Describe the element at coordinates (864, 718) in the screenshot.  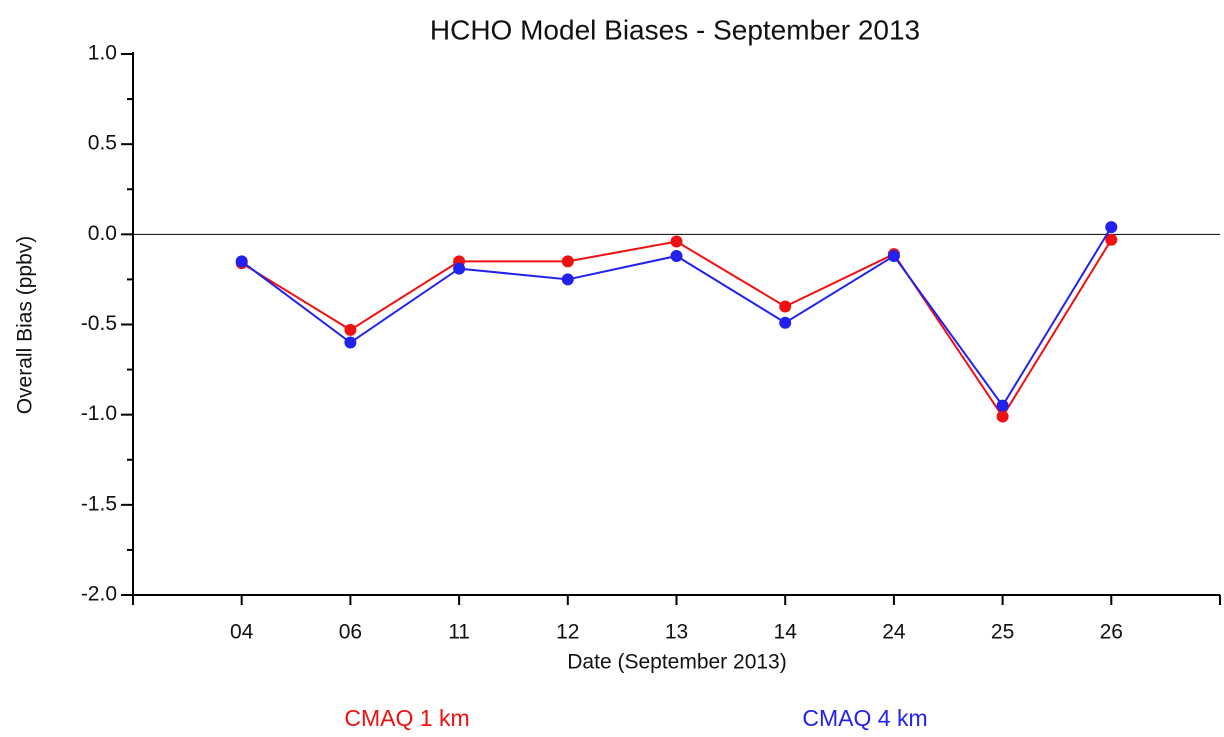
I see `legend-label: CMAQ 4 km` at that location.